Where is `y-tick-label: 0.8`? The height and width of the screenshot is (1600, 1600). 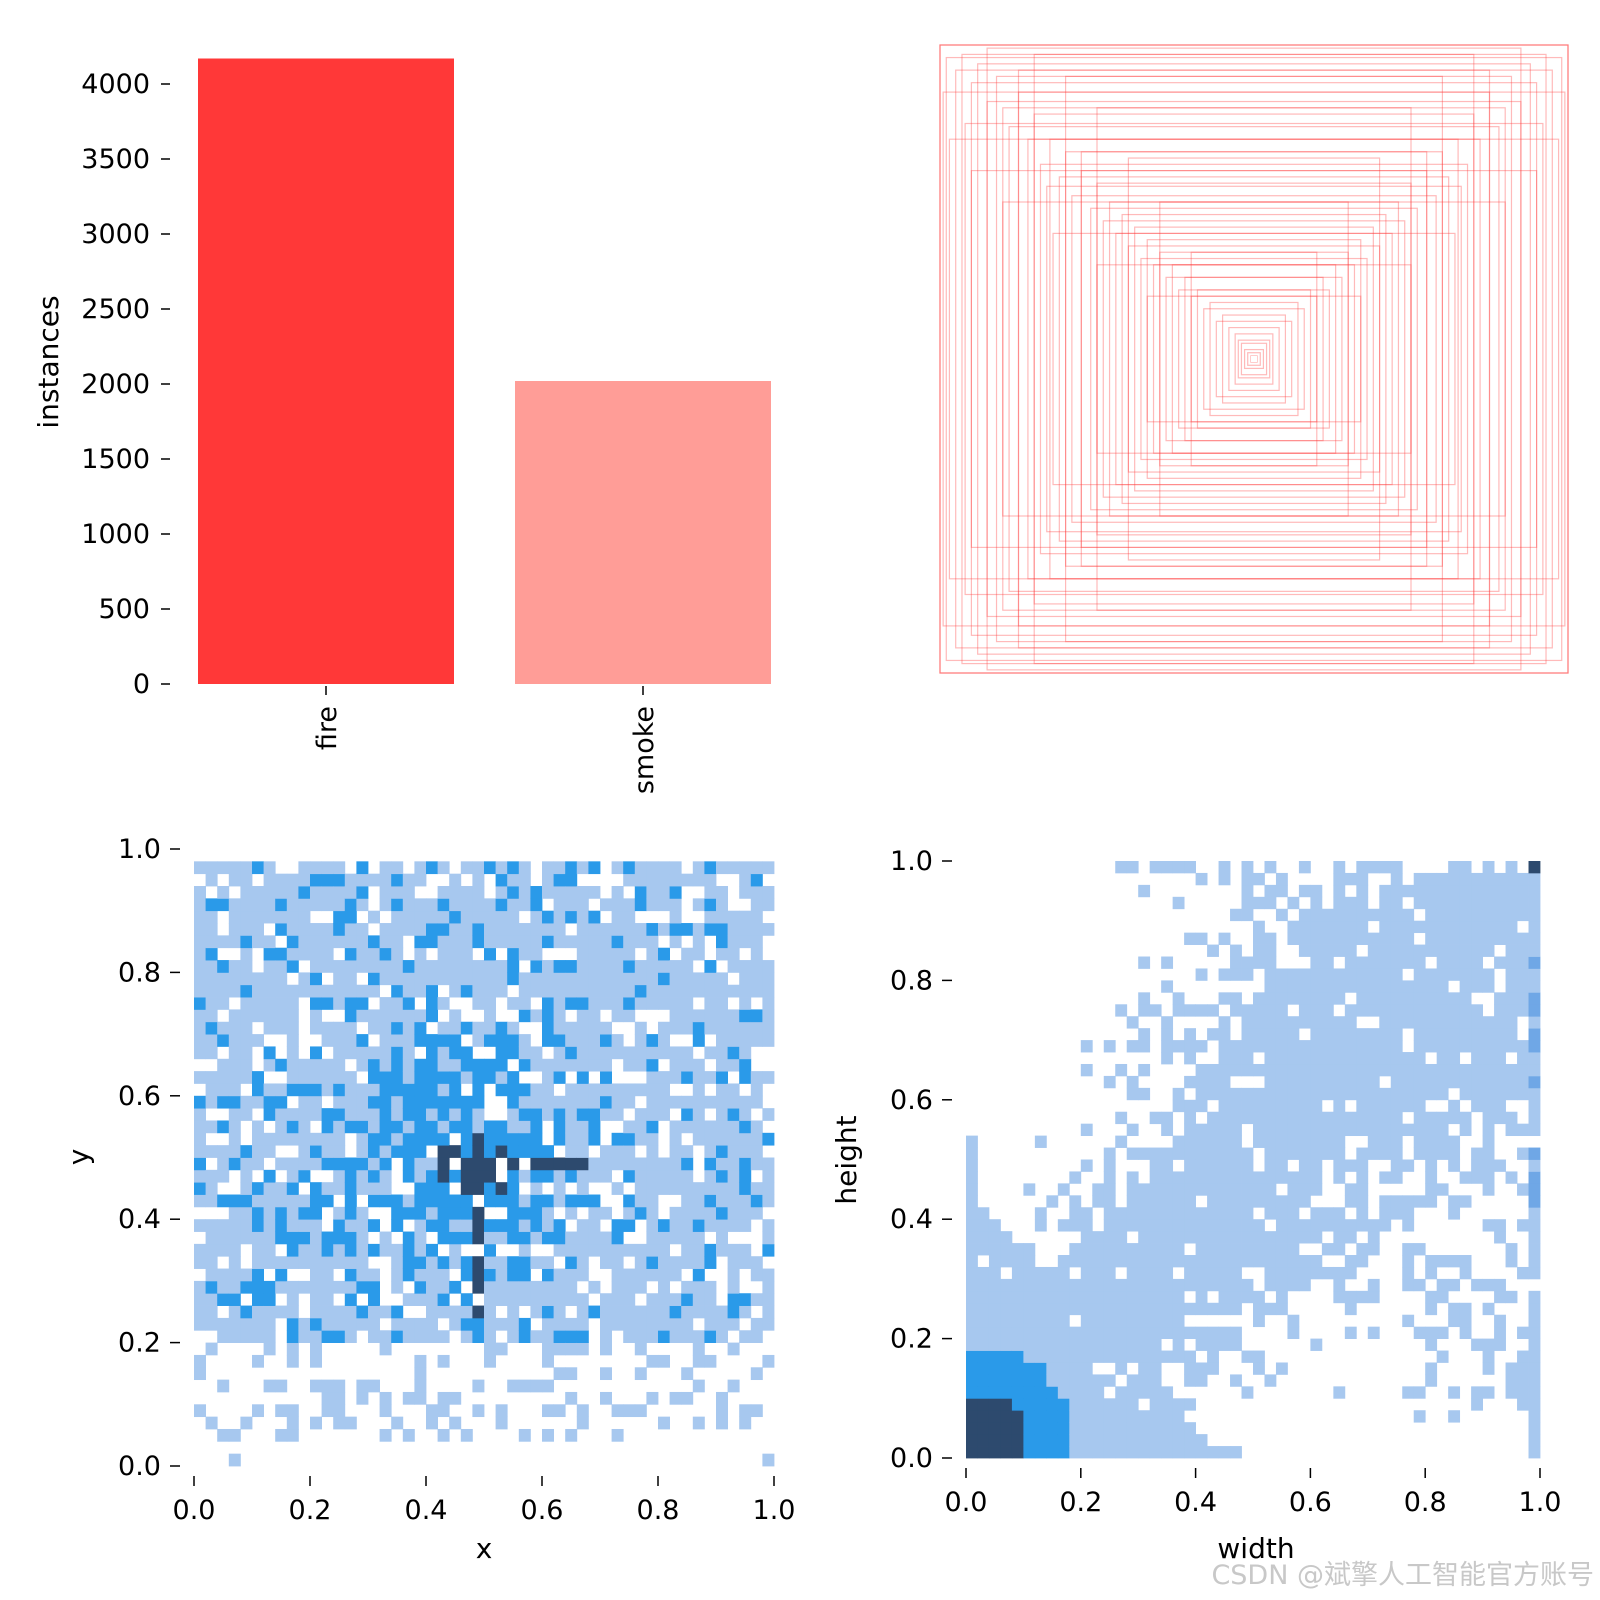
y-tick-label: 0.8 is located at coordinates (911, 980).